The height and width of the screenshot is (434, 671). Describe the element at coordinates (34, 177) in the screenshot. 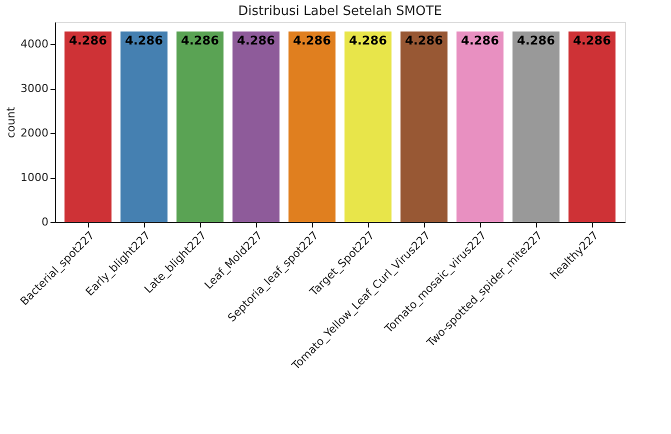

I see `y-tick-label: 1000` at that location.